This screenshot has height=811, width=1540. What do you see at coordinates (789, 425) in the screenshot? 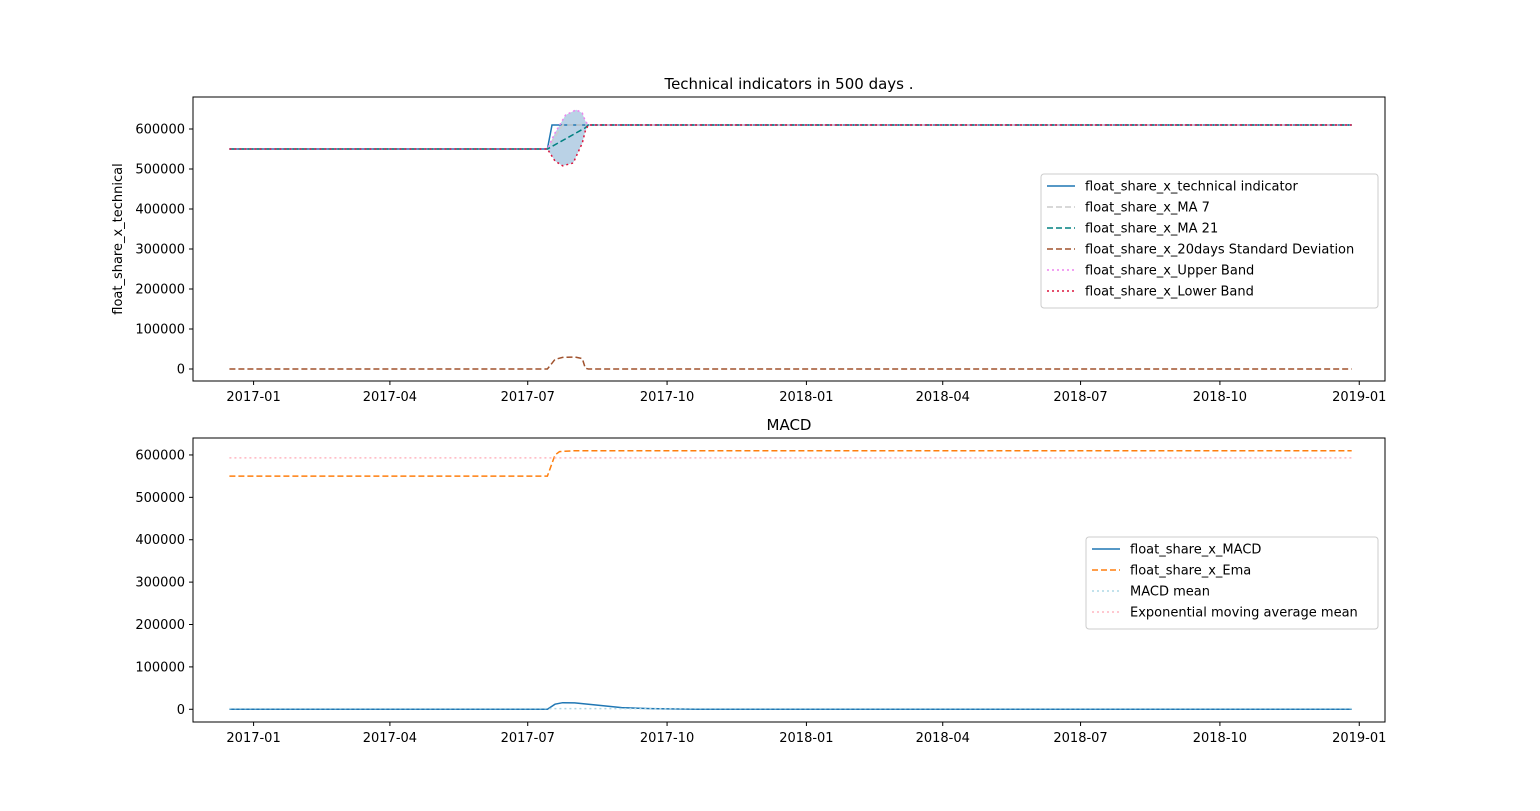
I see `chart-title: MACD` at bounding box center [789, 425].